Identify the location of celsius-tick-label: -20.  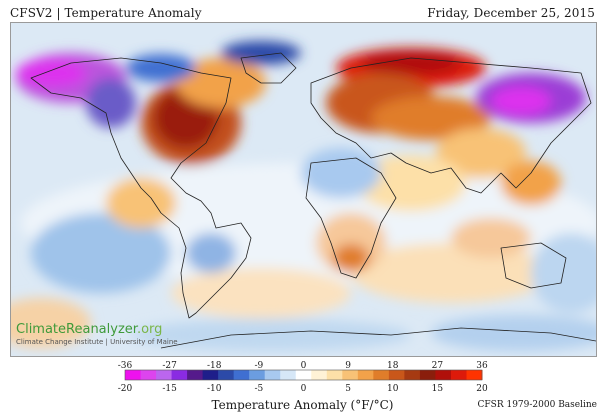
(125, 389).